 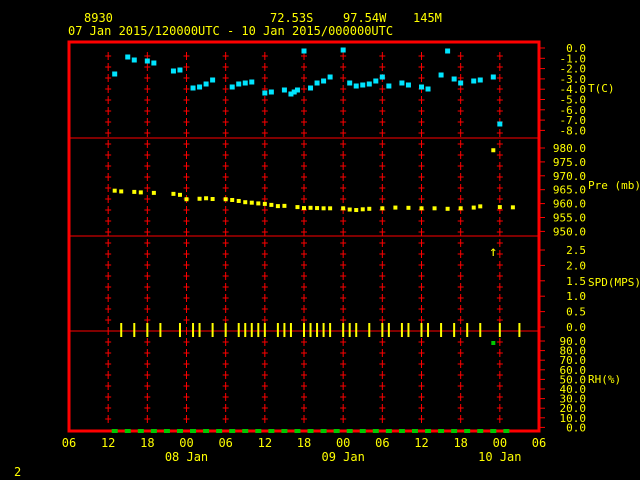 What do you see at coordinates (98, 18) in the screenshot?
I see `station-id: 8930` at bounding box center [98, 18].